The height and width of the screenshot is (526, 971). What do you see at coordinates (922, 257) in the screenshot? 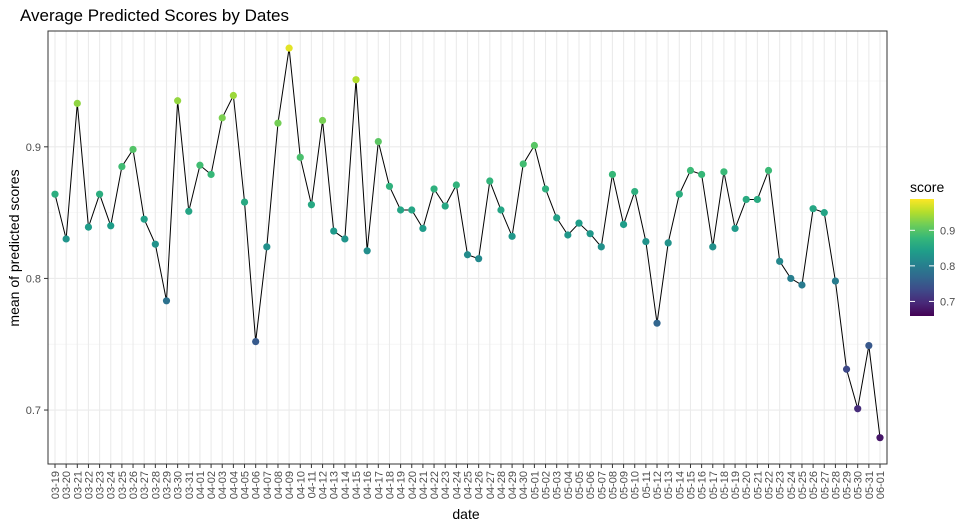
I see `legend-colorbar` at bounding box center [922, 257].